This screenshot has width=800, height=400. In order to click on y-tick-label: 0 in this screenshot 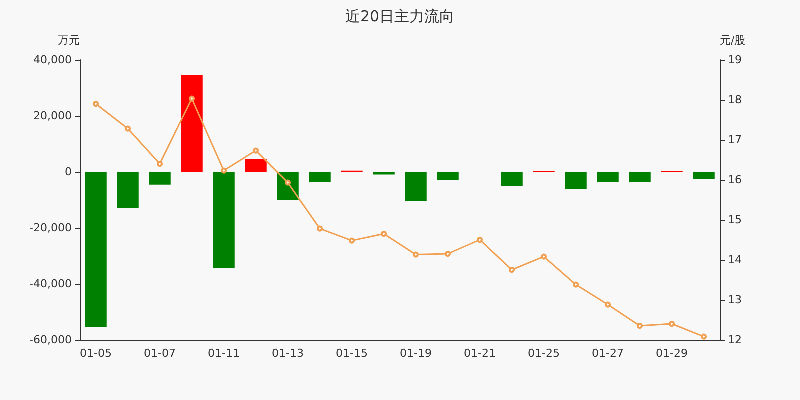, I will do `click(68, 172)`.